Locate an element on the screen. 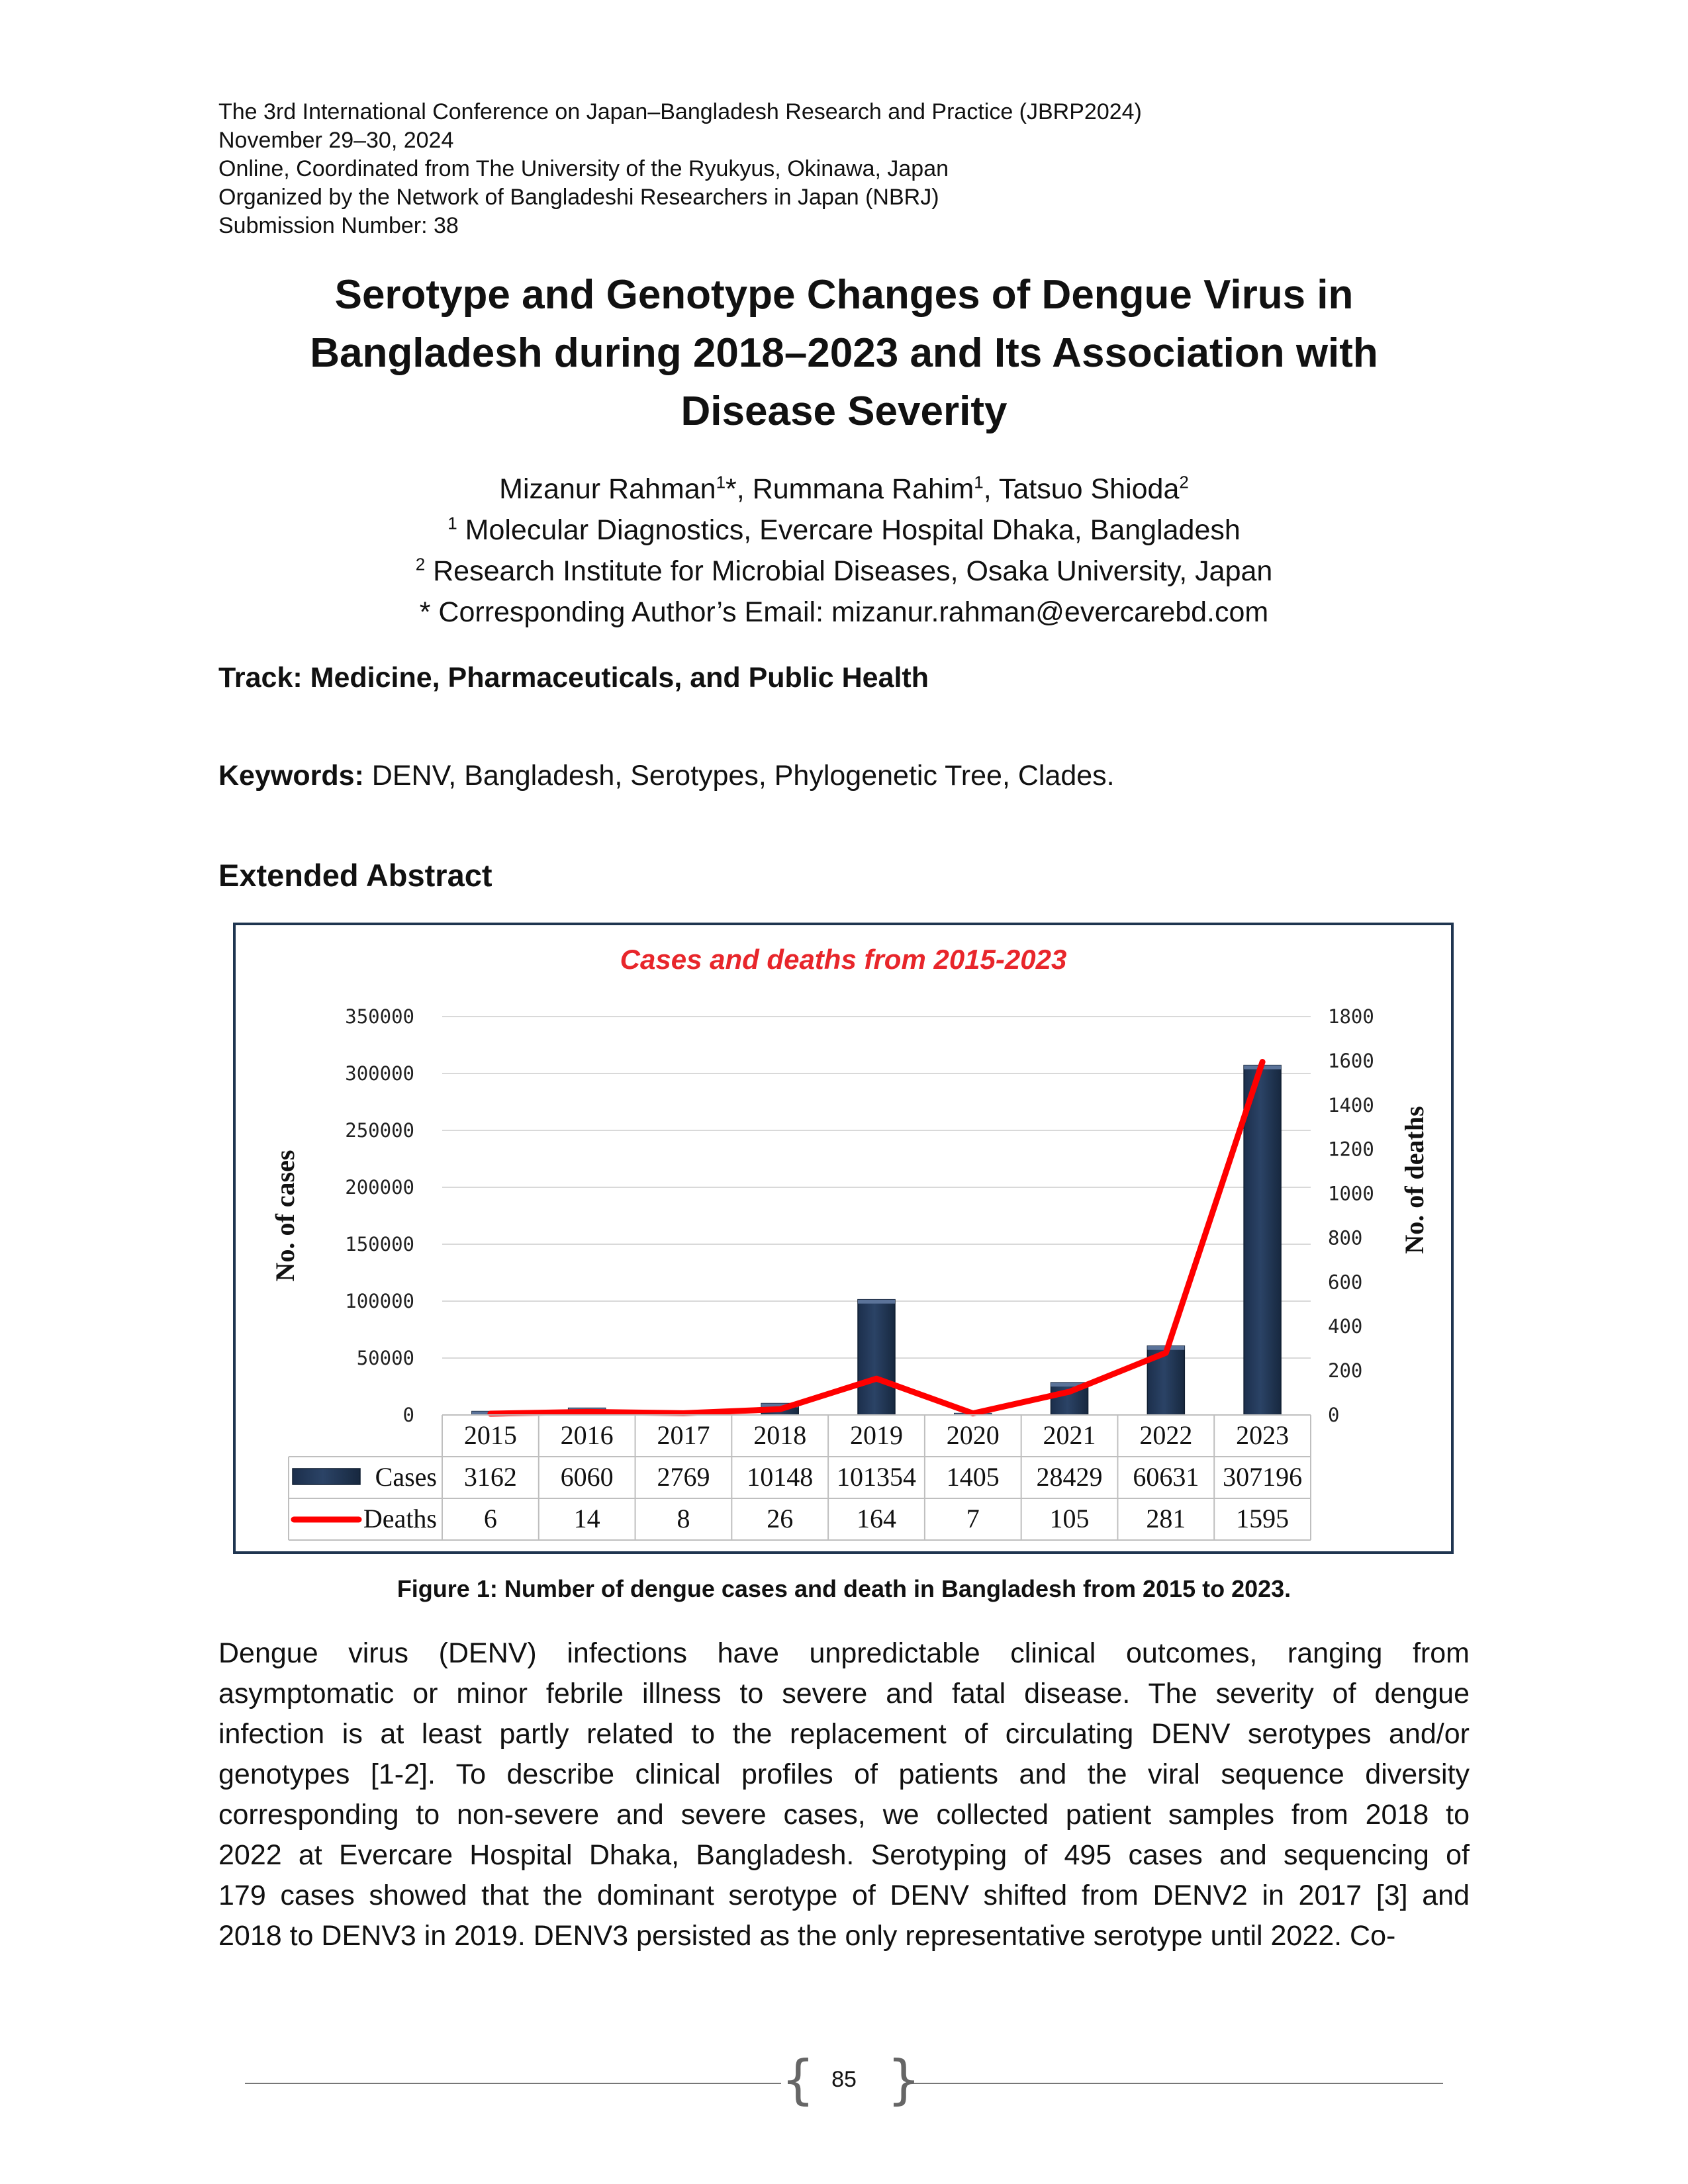  footer-rule-left is located at coordinates (513, 2083).